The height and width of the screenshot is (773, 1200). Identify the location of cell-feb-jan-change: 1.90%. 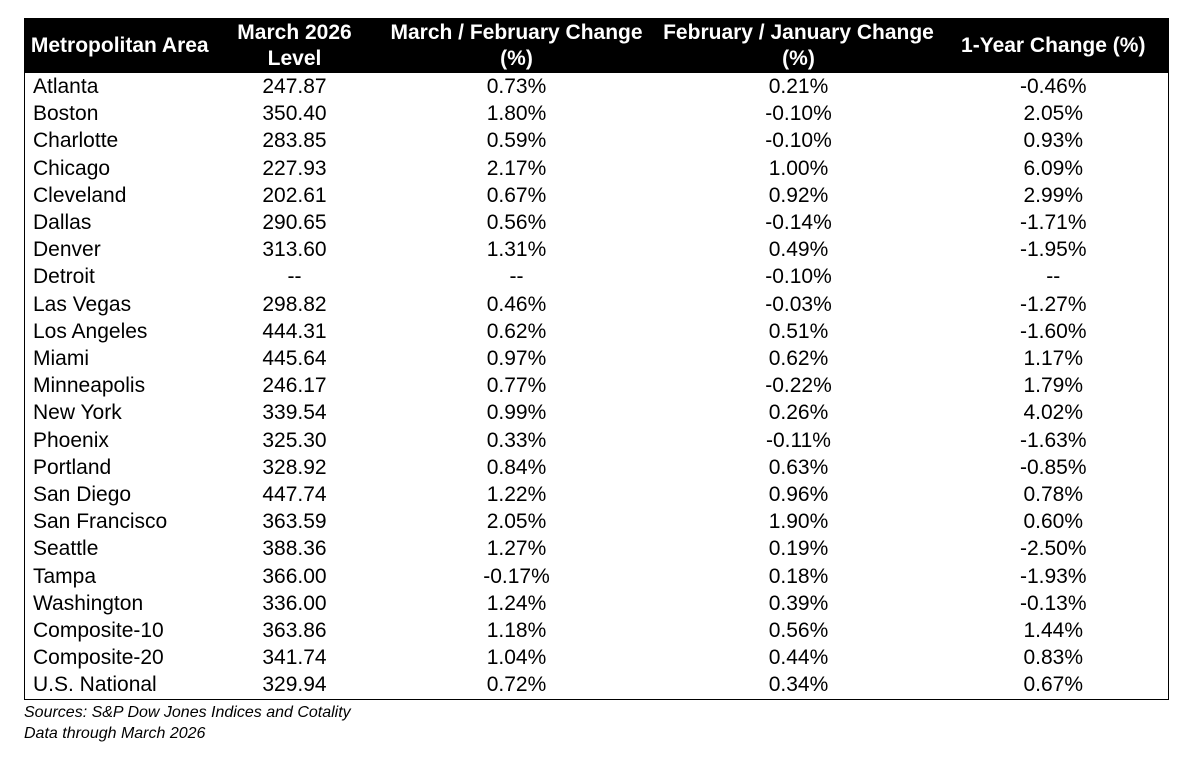
(798, 522).